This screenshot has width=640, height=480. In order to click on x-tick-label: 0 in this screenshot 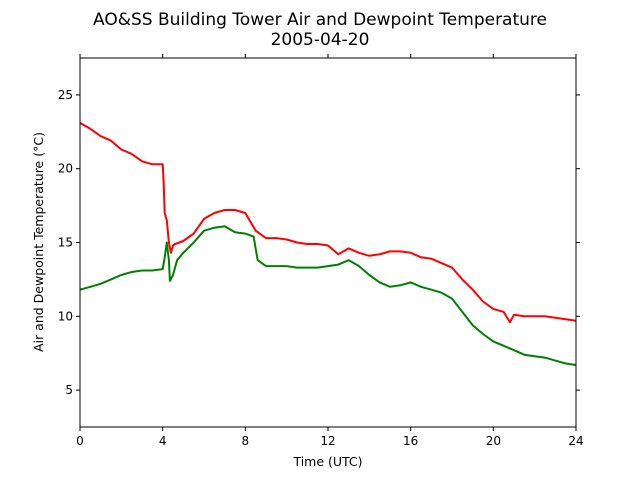, I will do `click(80, 441)`.